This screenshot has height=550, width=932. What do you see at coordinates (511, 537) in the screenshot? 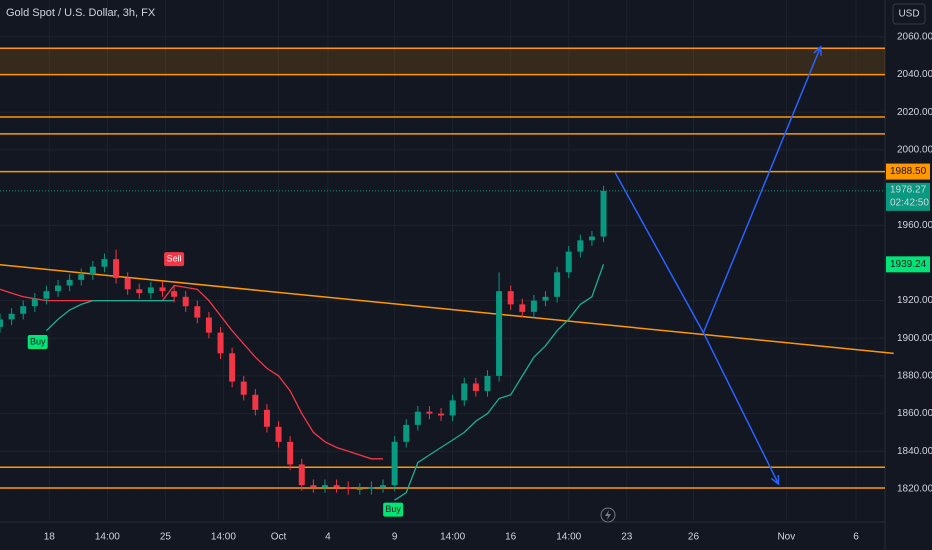
I see `x-tick-label: 16` at bounding box center [511, 537].